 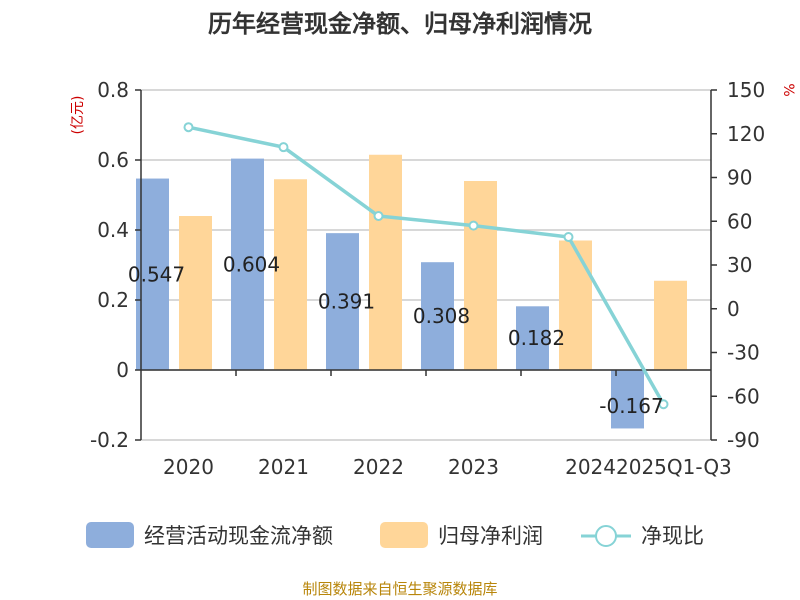 What do you see at coordinates (378, 467) in the screenshot?
I see `x-axis-tick-label: 2022` at bounding box center [378, 467].